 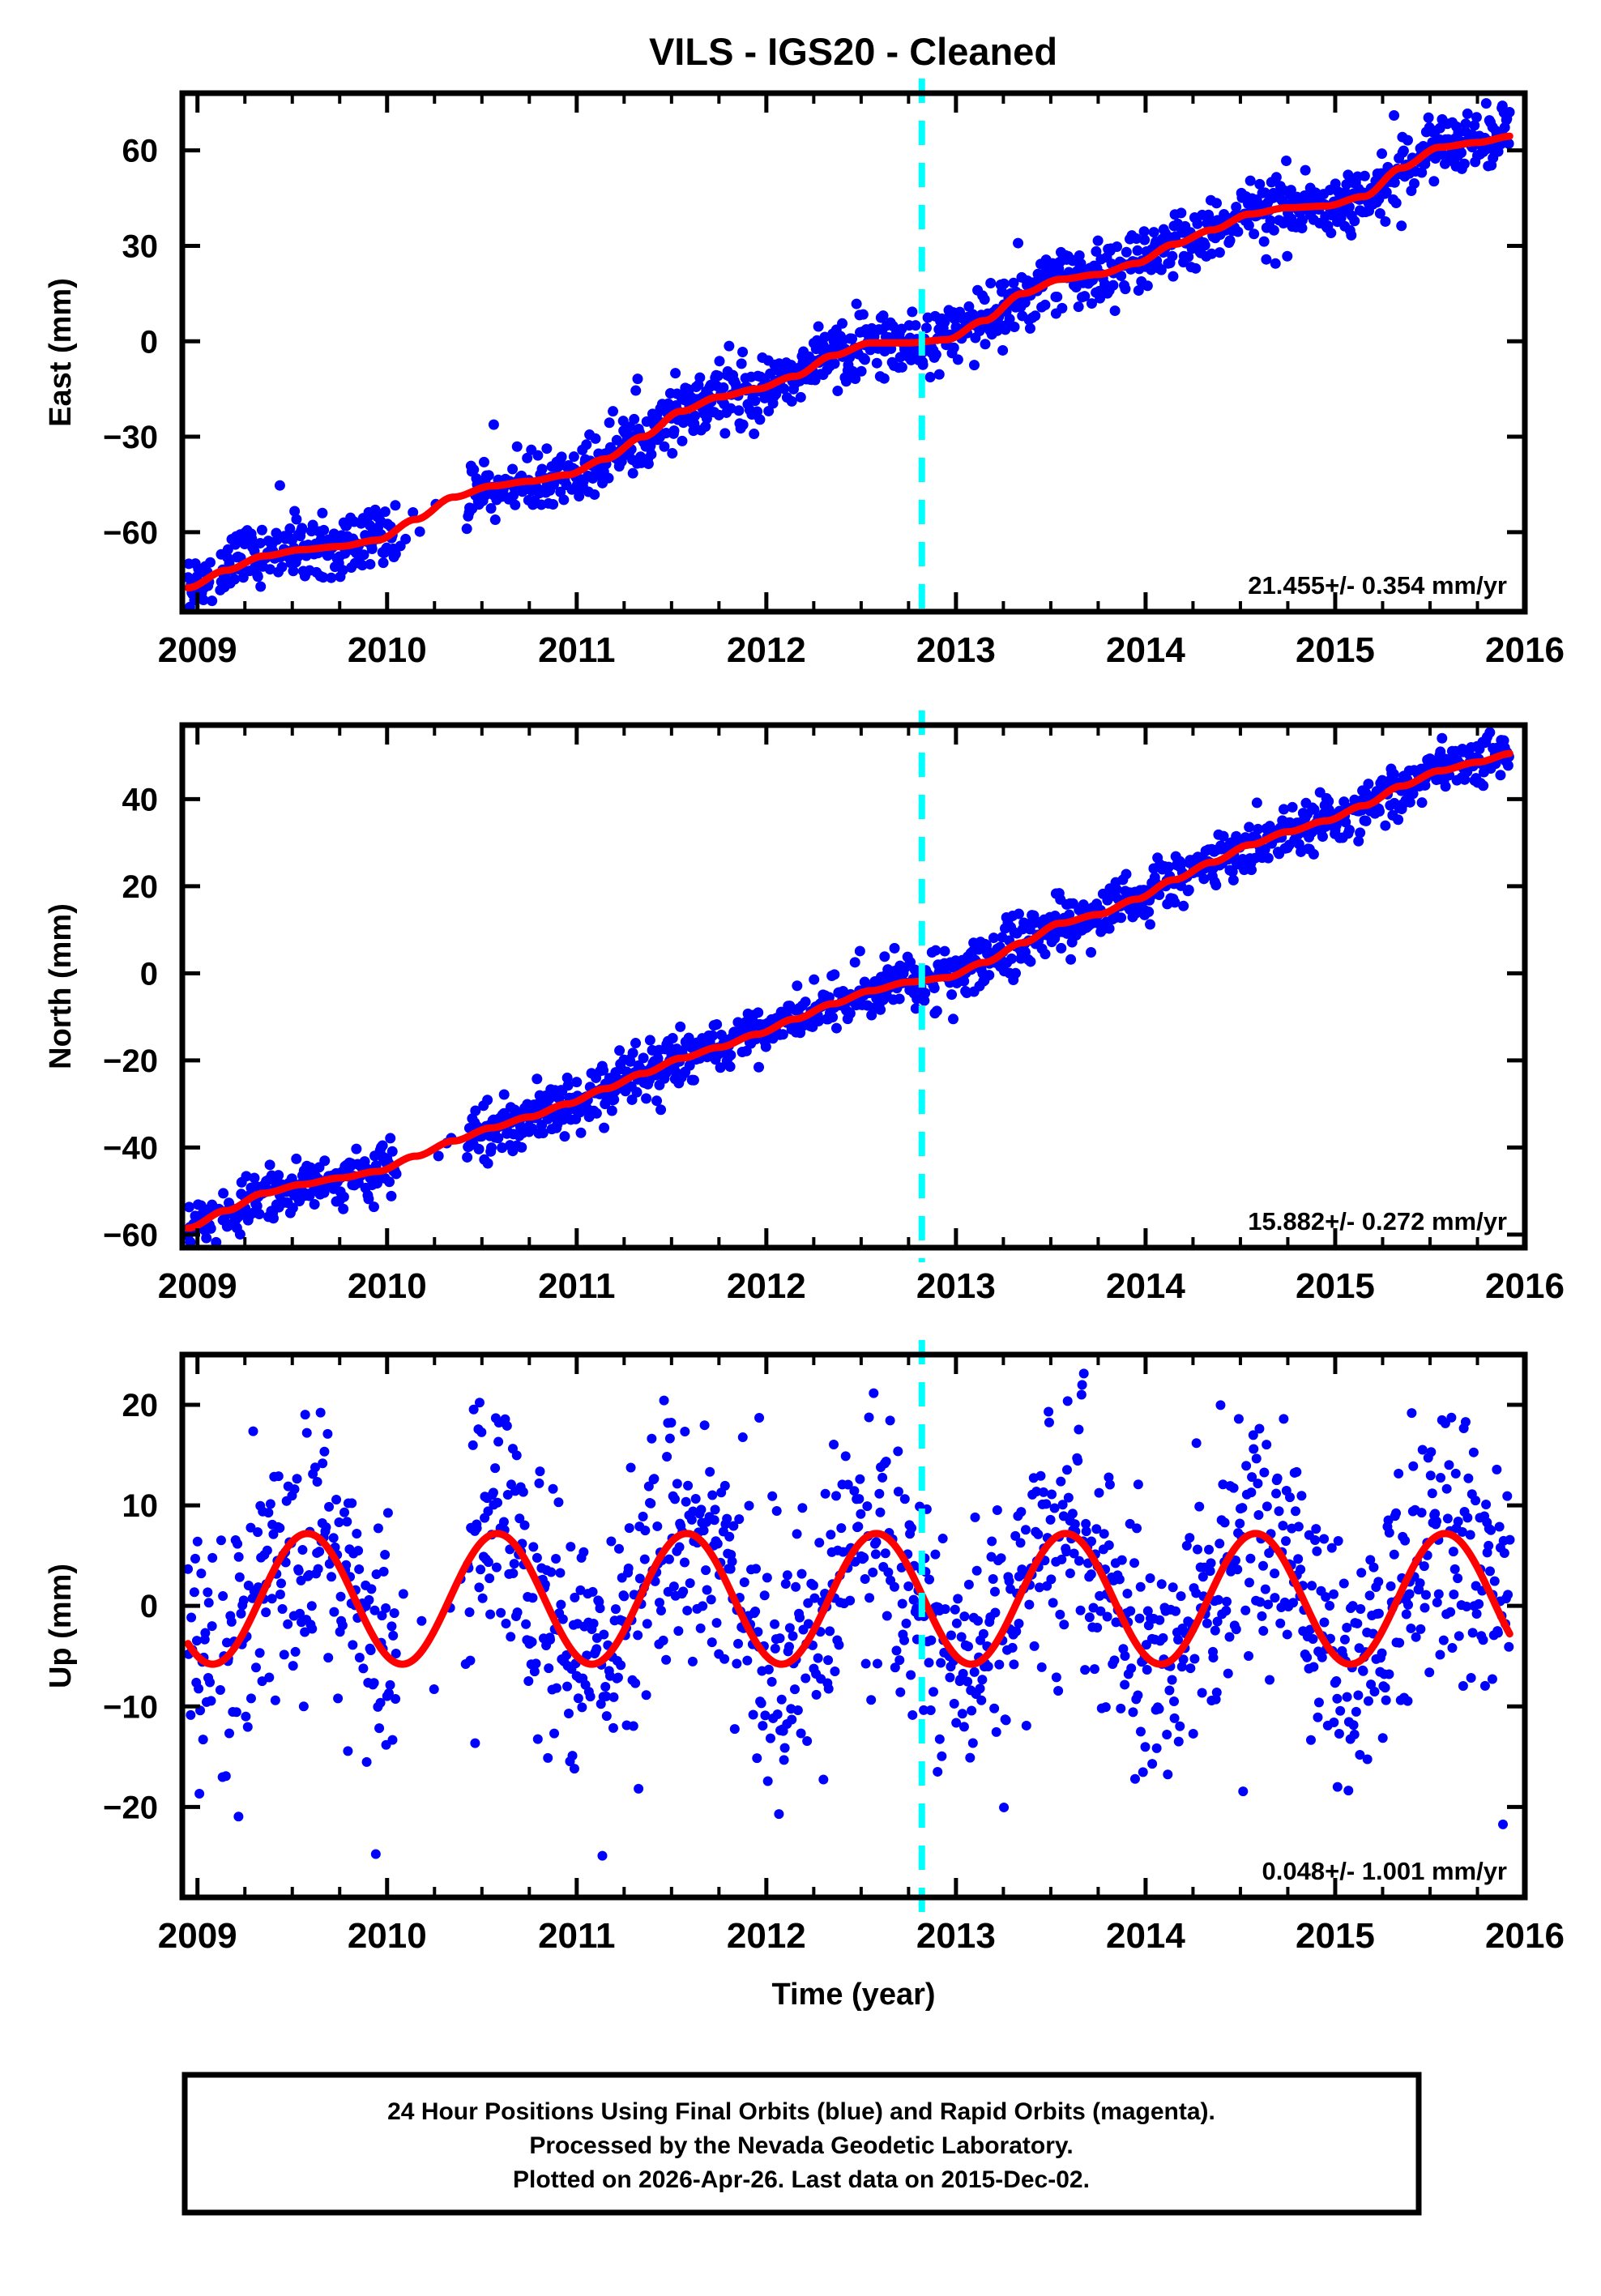 What do you see at coordinates (1146, 650) in the screenshot?
I see `x-tick-label: 2014` at bounding box center [1146, 650].